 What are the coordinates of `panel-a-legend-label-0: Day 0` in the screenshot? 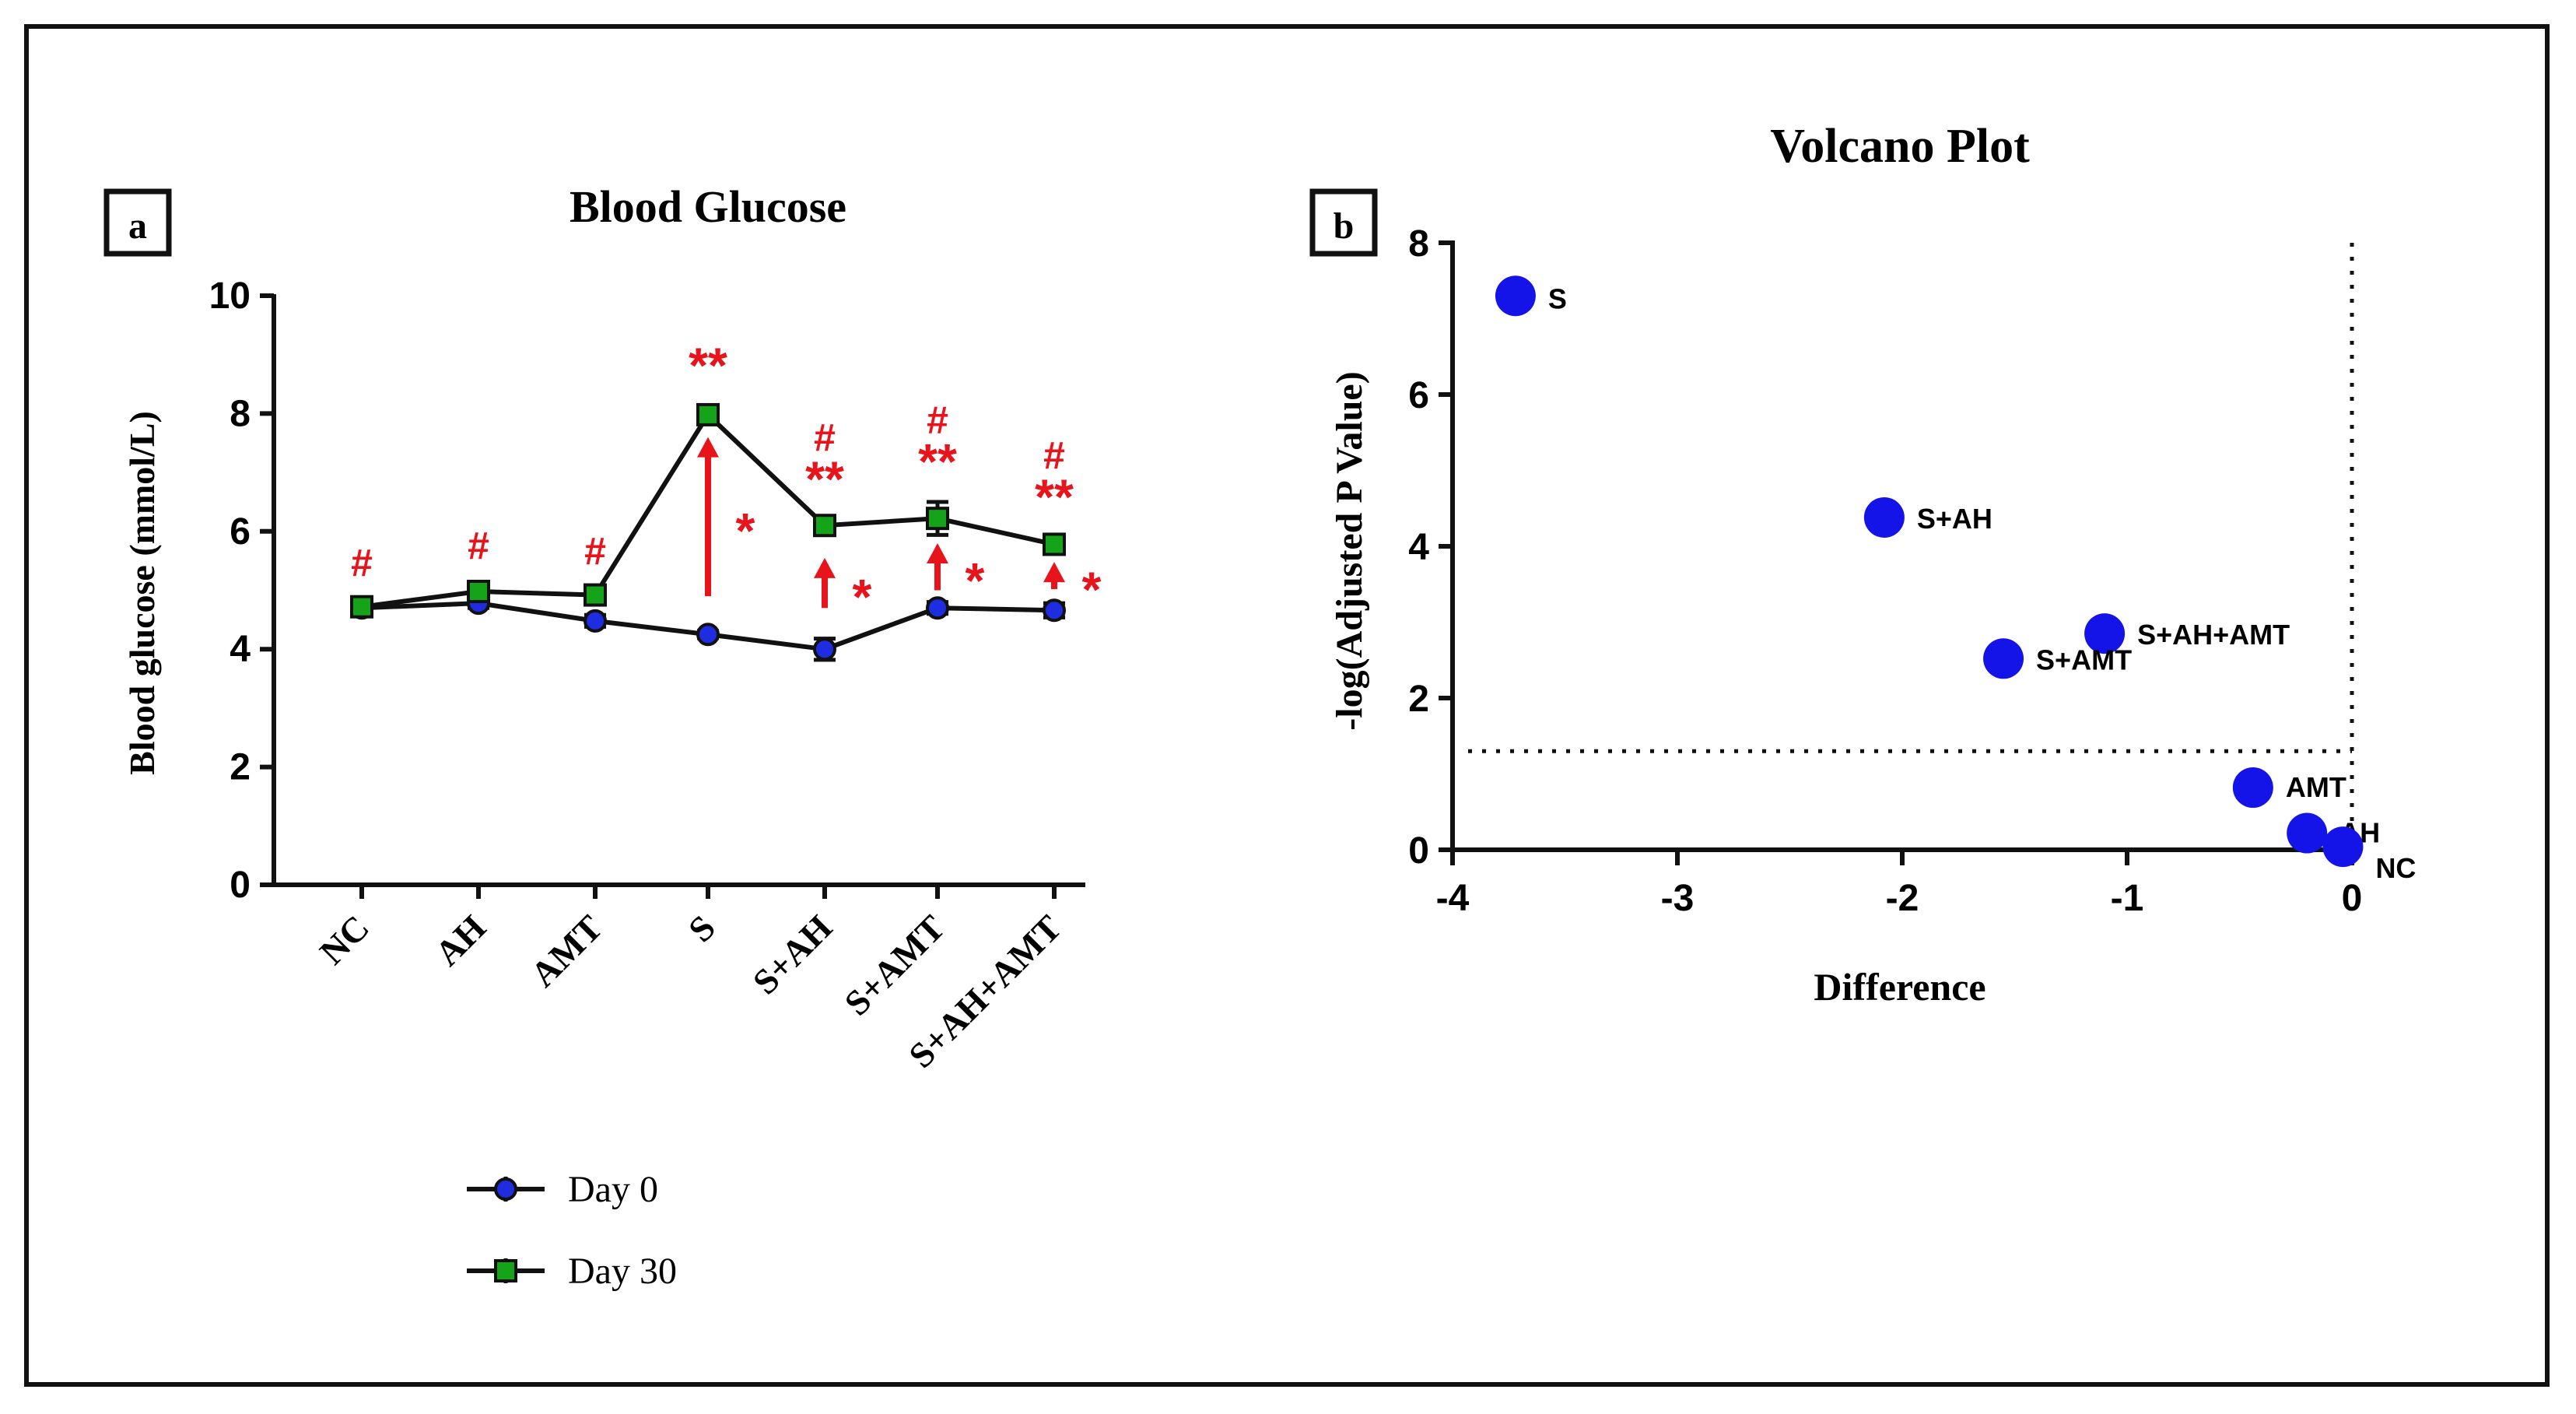 It's located at (613, 1189).